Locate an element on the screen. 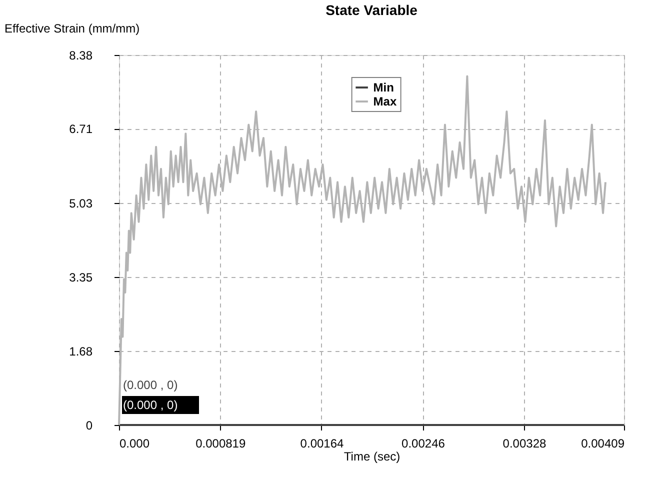 The image size is (659, 504). y-tick-label: 8.38 is located at coordinates (81, 55).